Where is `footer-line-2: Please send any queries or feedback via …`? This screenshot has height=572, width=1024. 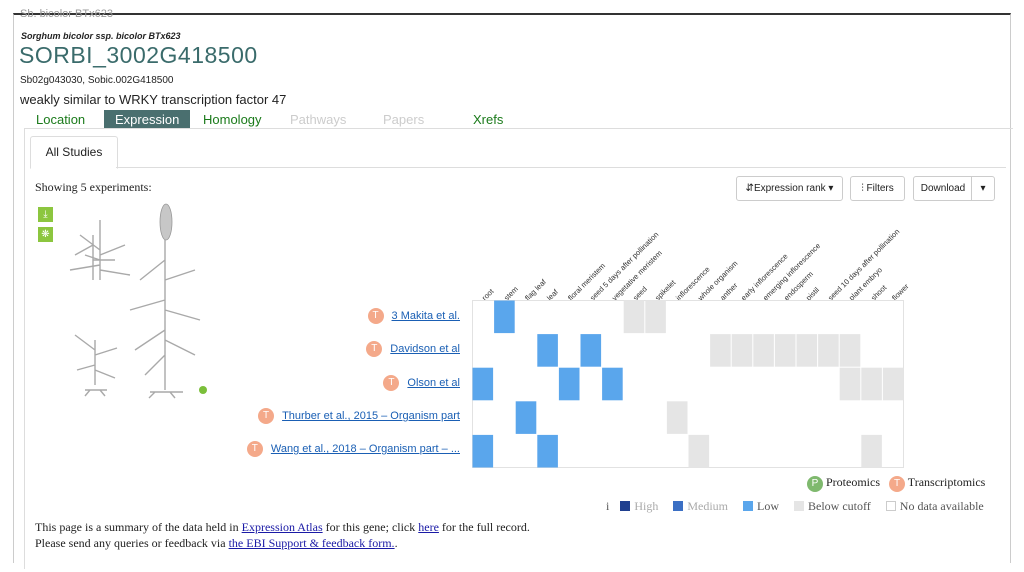
footer-line-2: Please send any queries or feedback via … is located at coordinates (216, 543).